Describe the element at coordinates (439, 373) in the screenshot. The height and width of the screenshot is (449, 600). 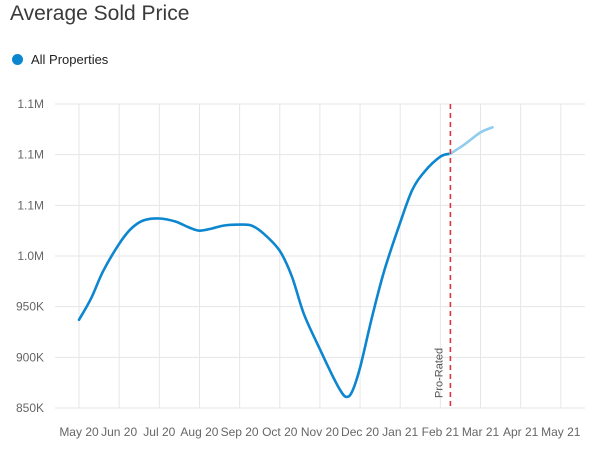
I see `pro-rated-label: Pro-Rated` at that location.